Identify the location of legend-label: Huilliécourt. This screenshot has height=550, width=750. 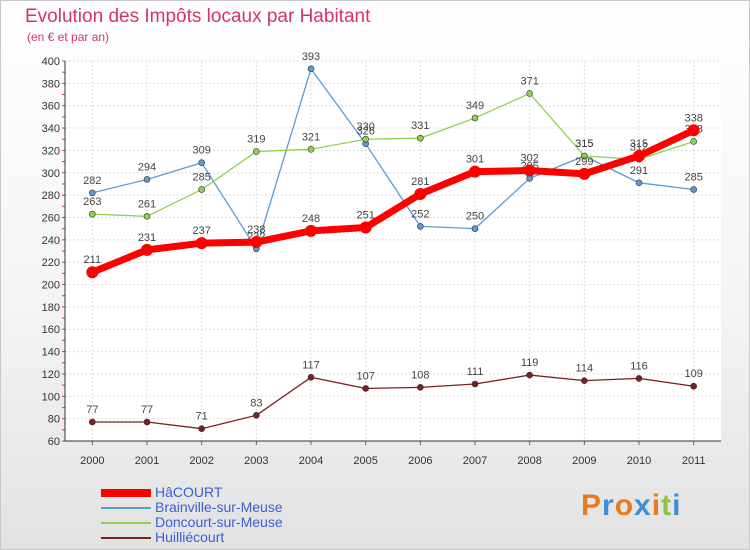
(190, 537).